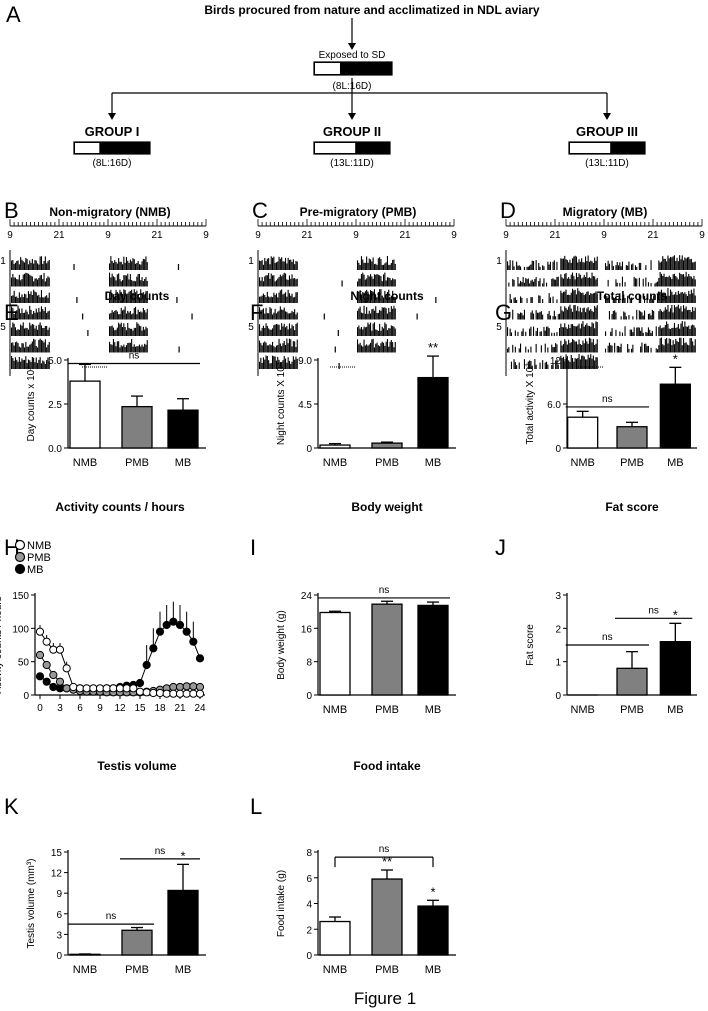 The width and height of the screenshot is (708, 1011). Describe the element at coordinates (433, 347) in the screenshot. I see `sig-star: **` at that location.